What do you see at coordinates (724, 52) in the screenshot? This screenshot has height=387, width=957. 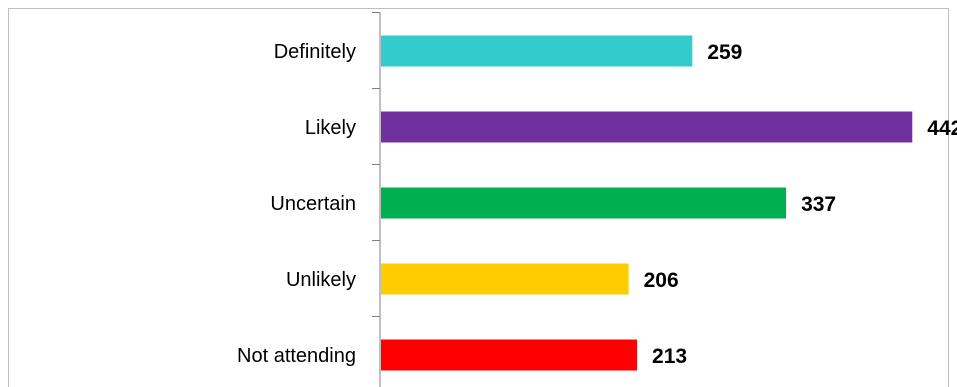 I see `data-label: 259` at bounding box center [724, 52].